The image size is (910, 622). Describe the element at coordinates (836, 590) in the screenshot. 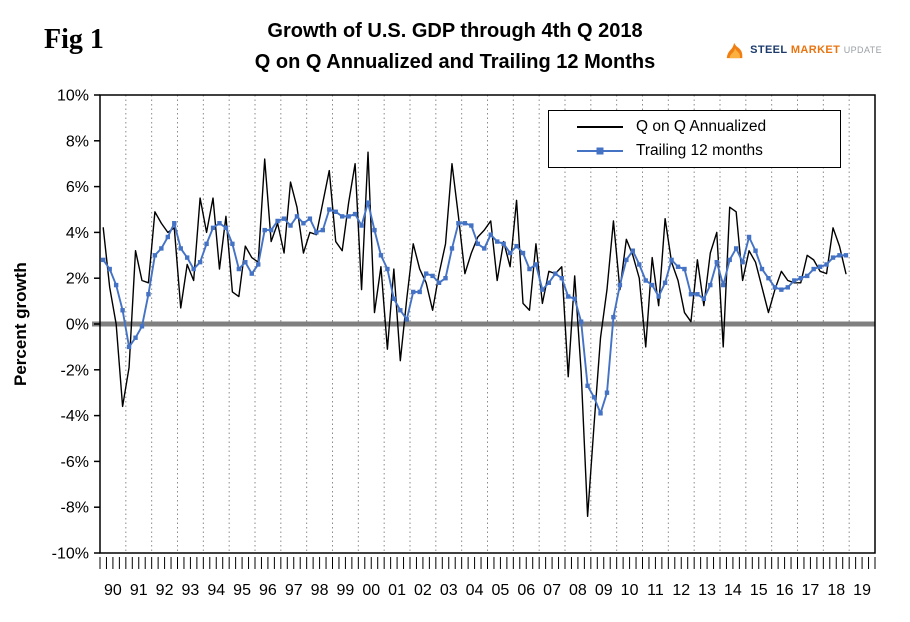

I see `svg-text: 18` at that location.